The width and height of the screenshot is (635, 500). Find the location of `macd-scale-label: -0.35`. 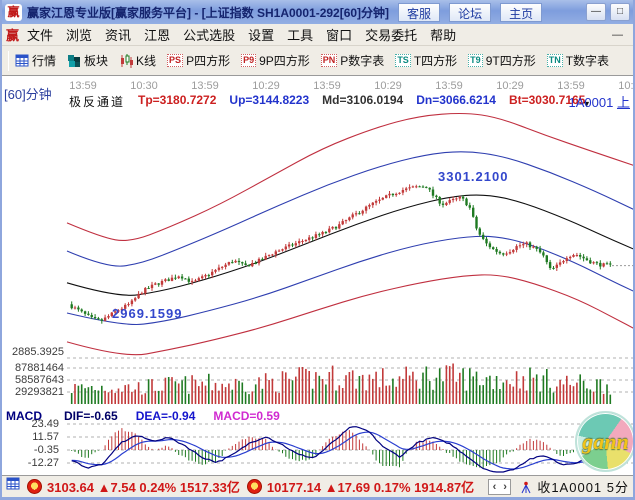

macd-scale-label: -0.35 is located at coordinates (46, 450).